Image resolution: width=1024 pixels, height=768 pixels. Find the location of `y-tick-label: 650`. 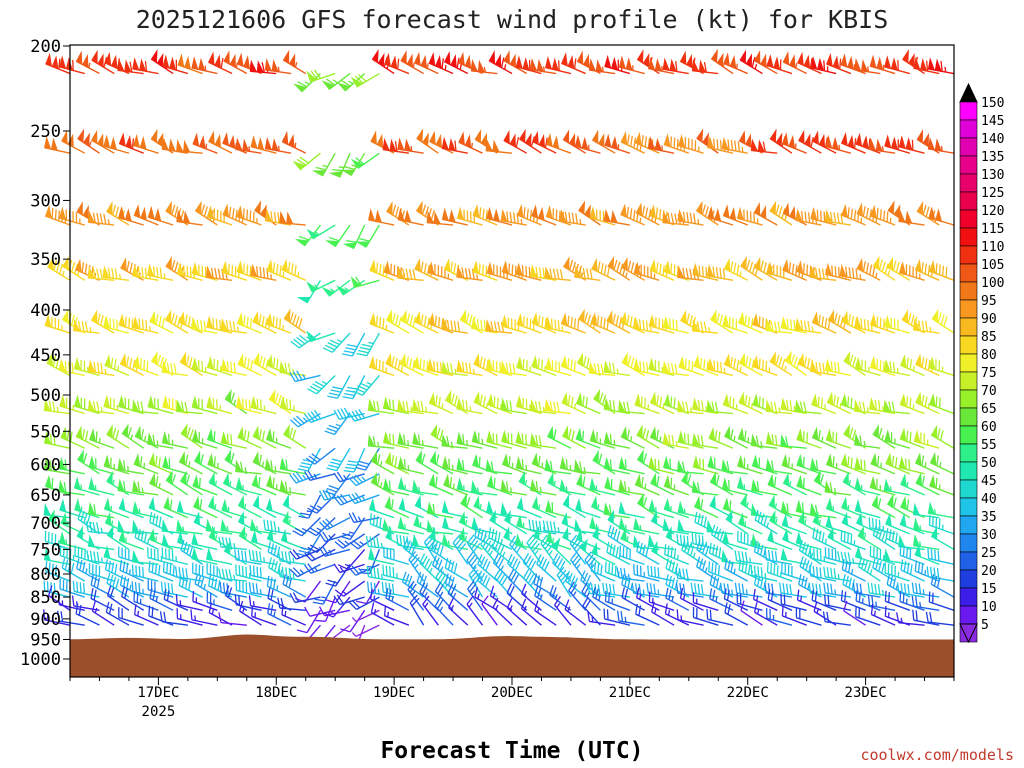

y-tick-label: 650 is located at coordinates (45, 496).